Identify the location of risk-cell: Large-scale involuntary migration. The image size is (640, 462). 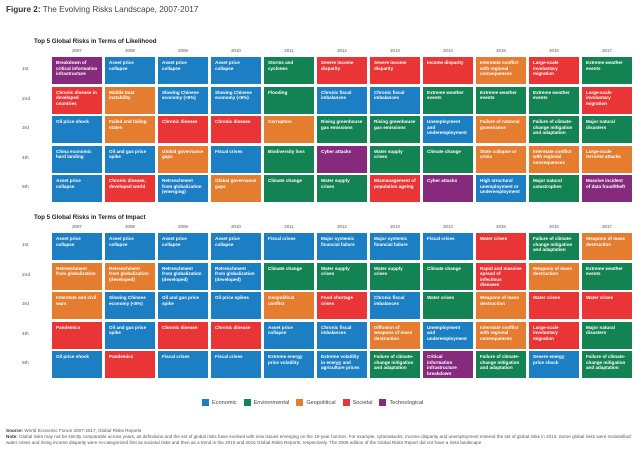
(554, 335).